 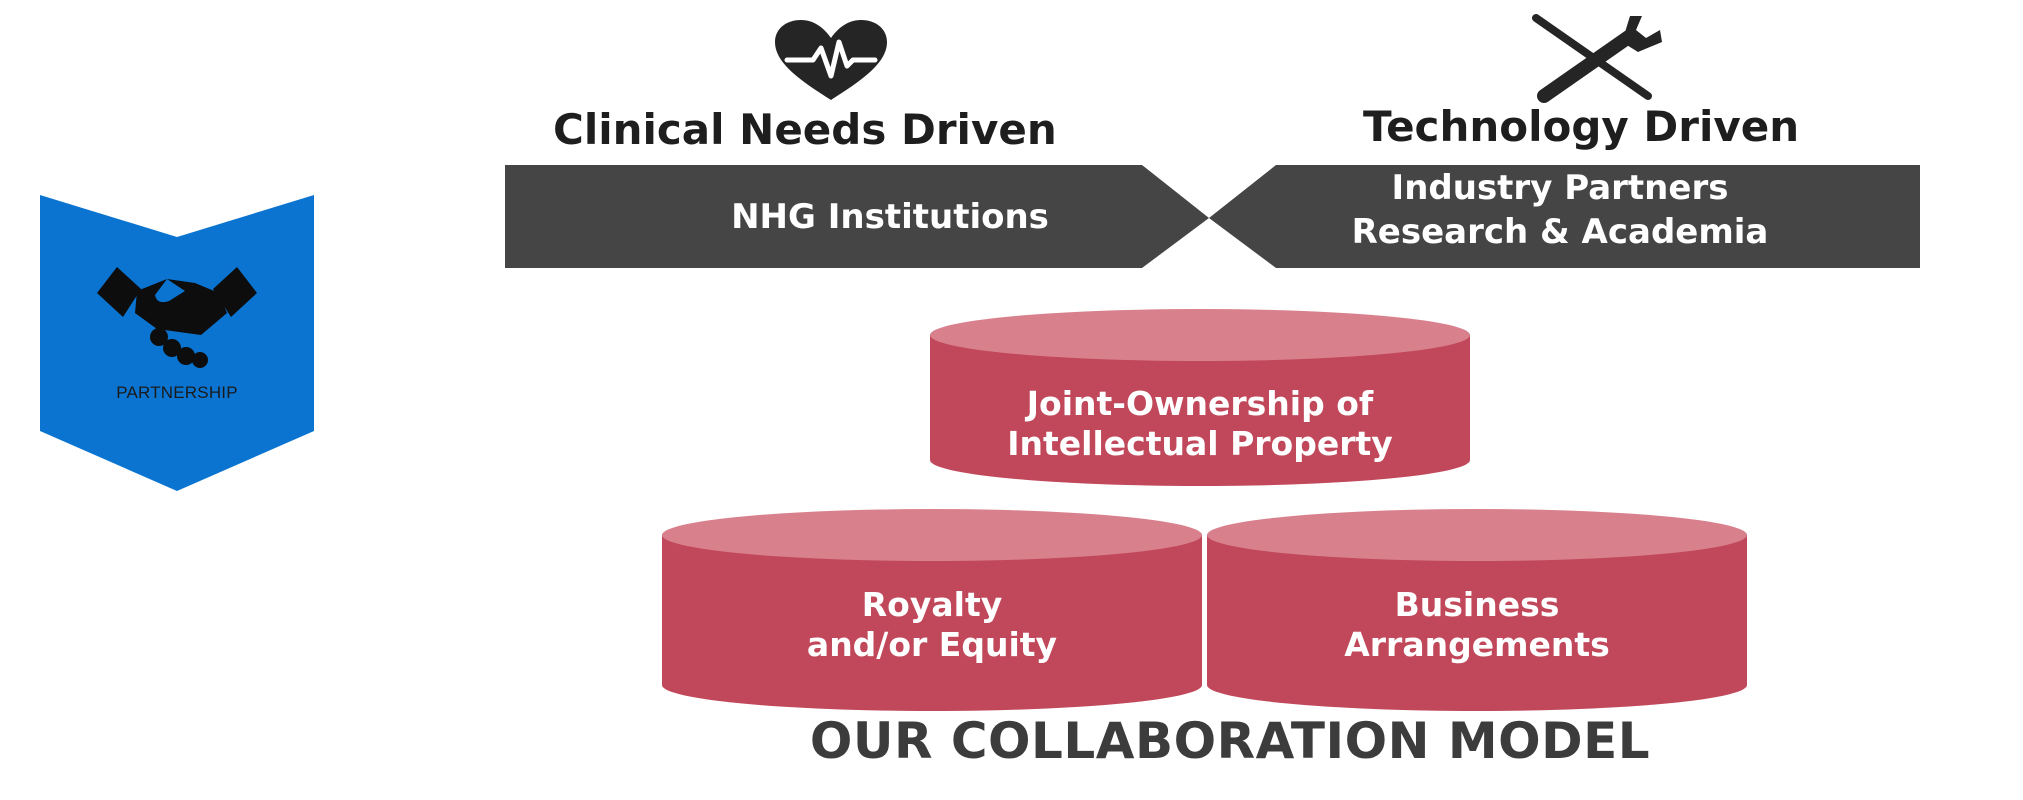 What do you see at coordinates (1597, 58) in the screenshot?
I see `tools-icon` at bounding box center [1597, 58].